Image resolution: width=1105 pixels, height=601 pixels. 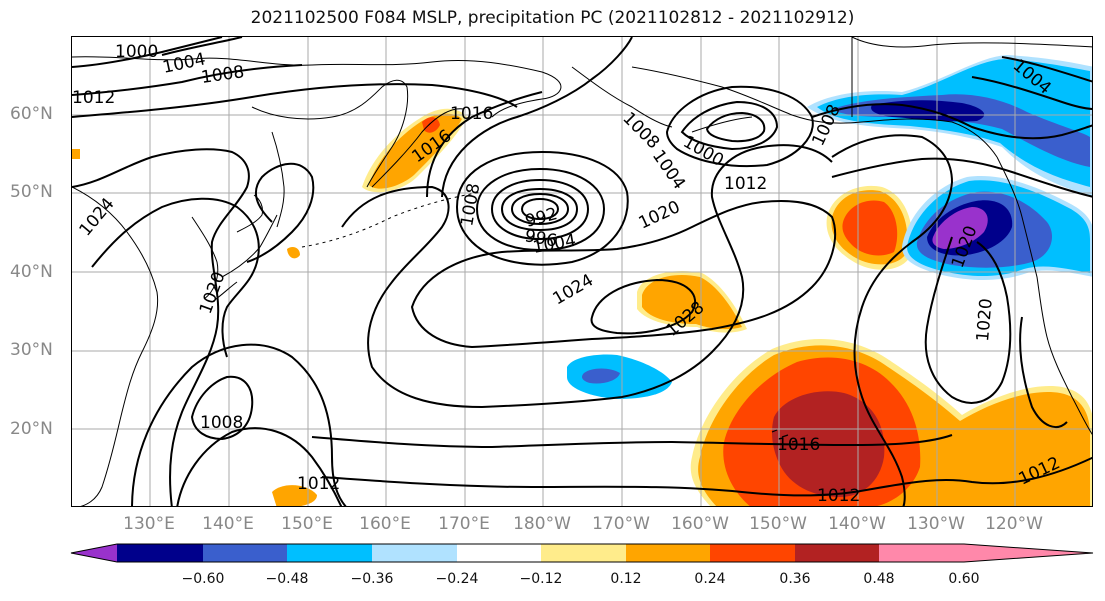 I want to click on isobar-1004-nw, so click(x=202, y=46).